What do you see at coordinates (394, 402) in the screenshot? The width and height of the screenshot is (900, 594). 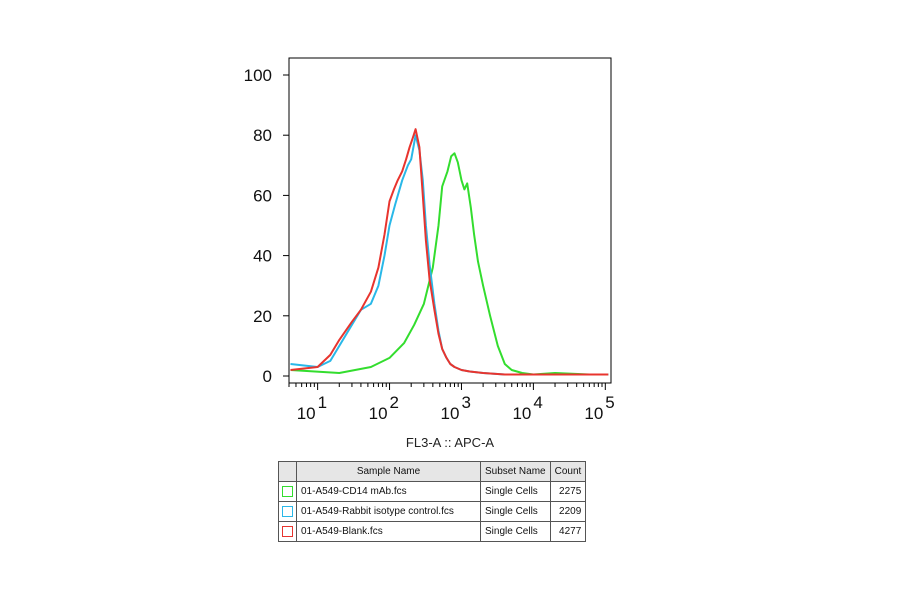 I see `x-tick-exponent: 2` at bounding box center [394, 402].